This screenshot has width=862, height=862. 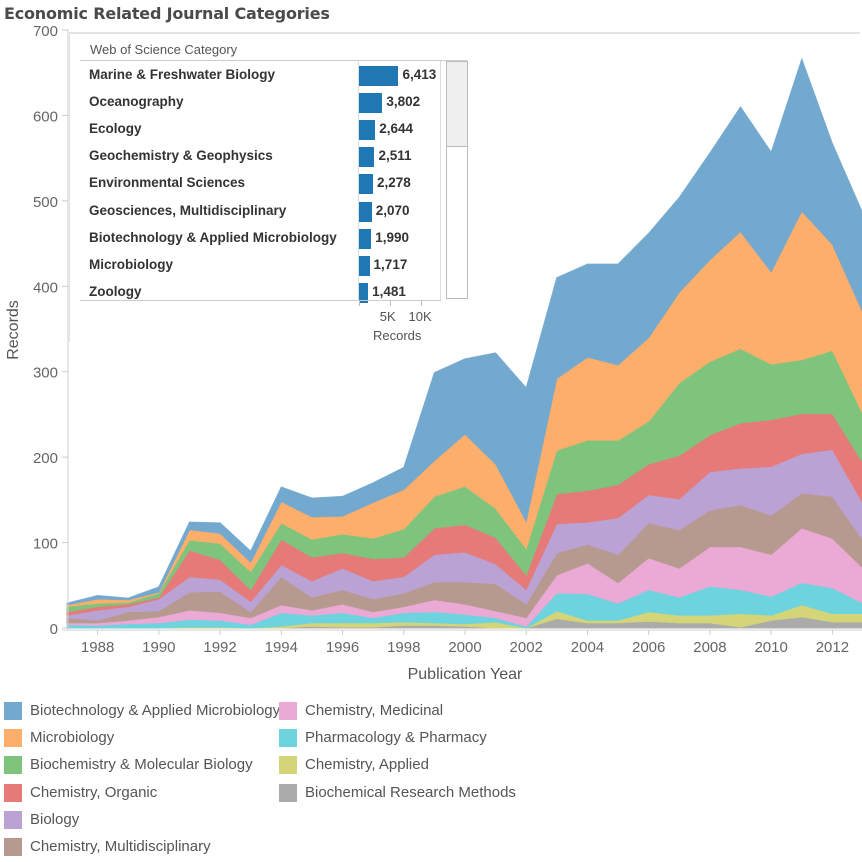 I want to click on inset-scrollbar, so click(x=457, y=180).